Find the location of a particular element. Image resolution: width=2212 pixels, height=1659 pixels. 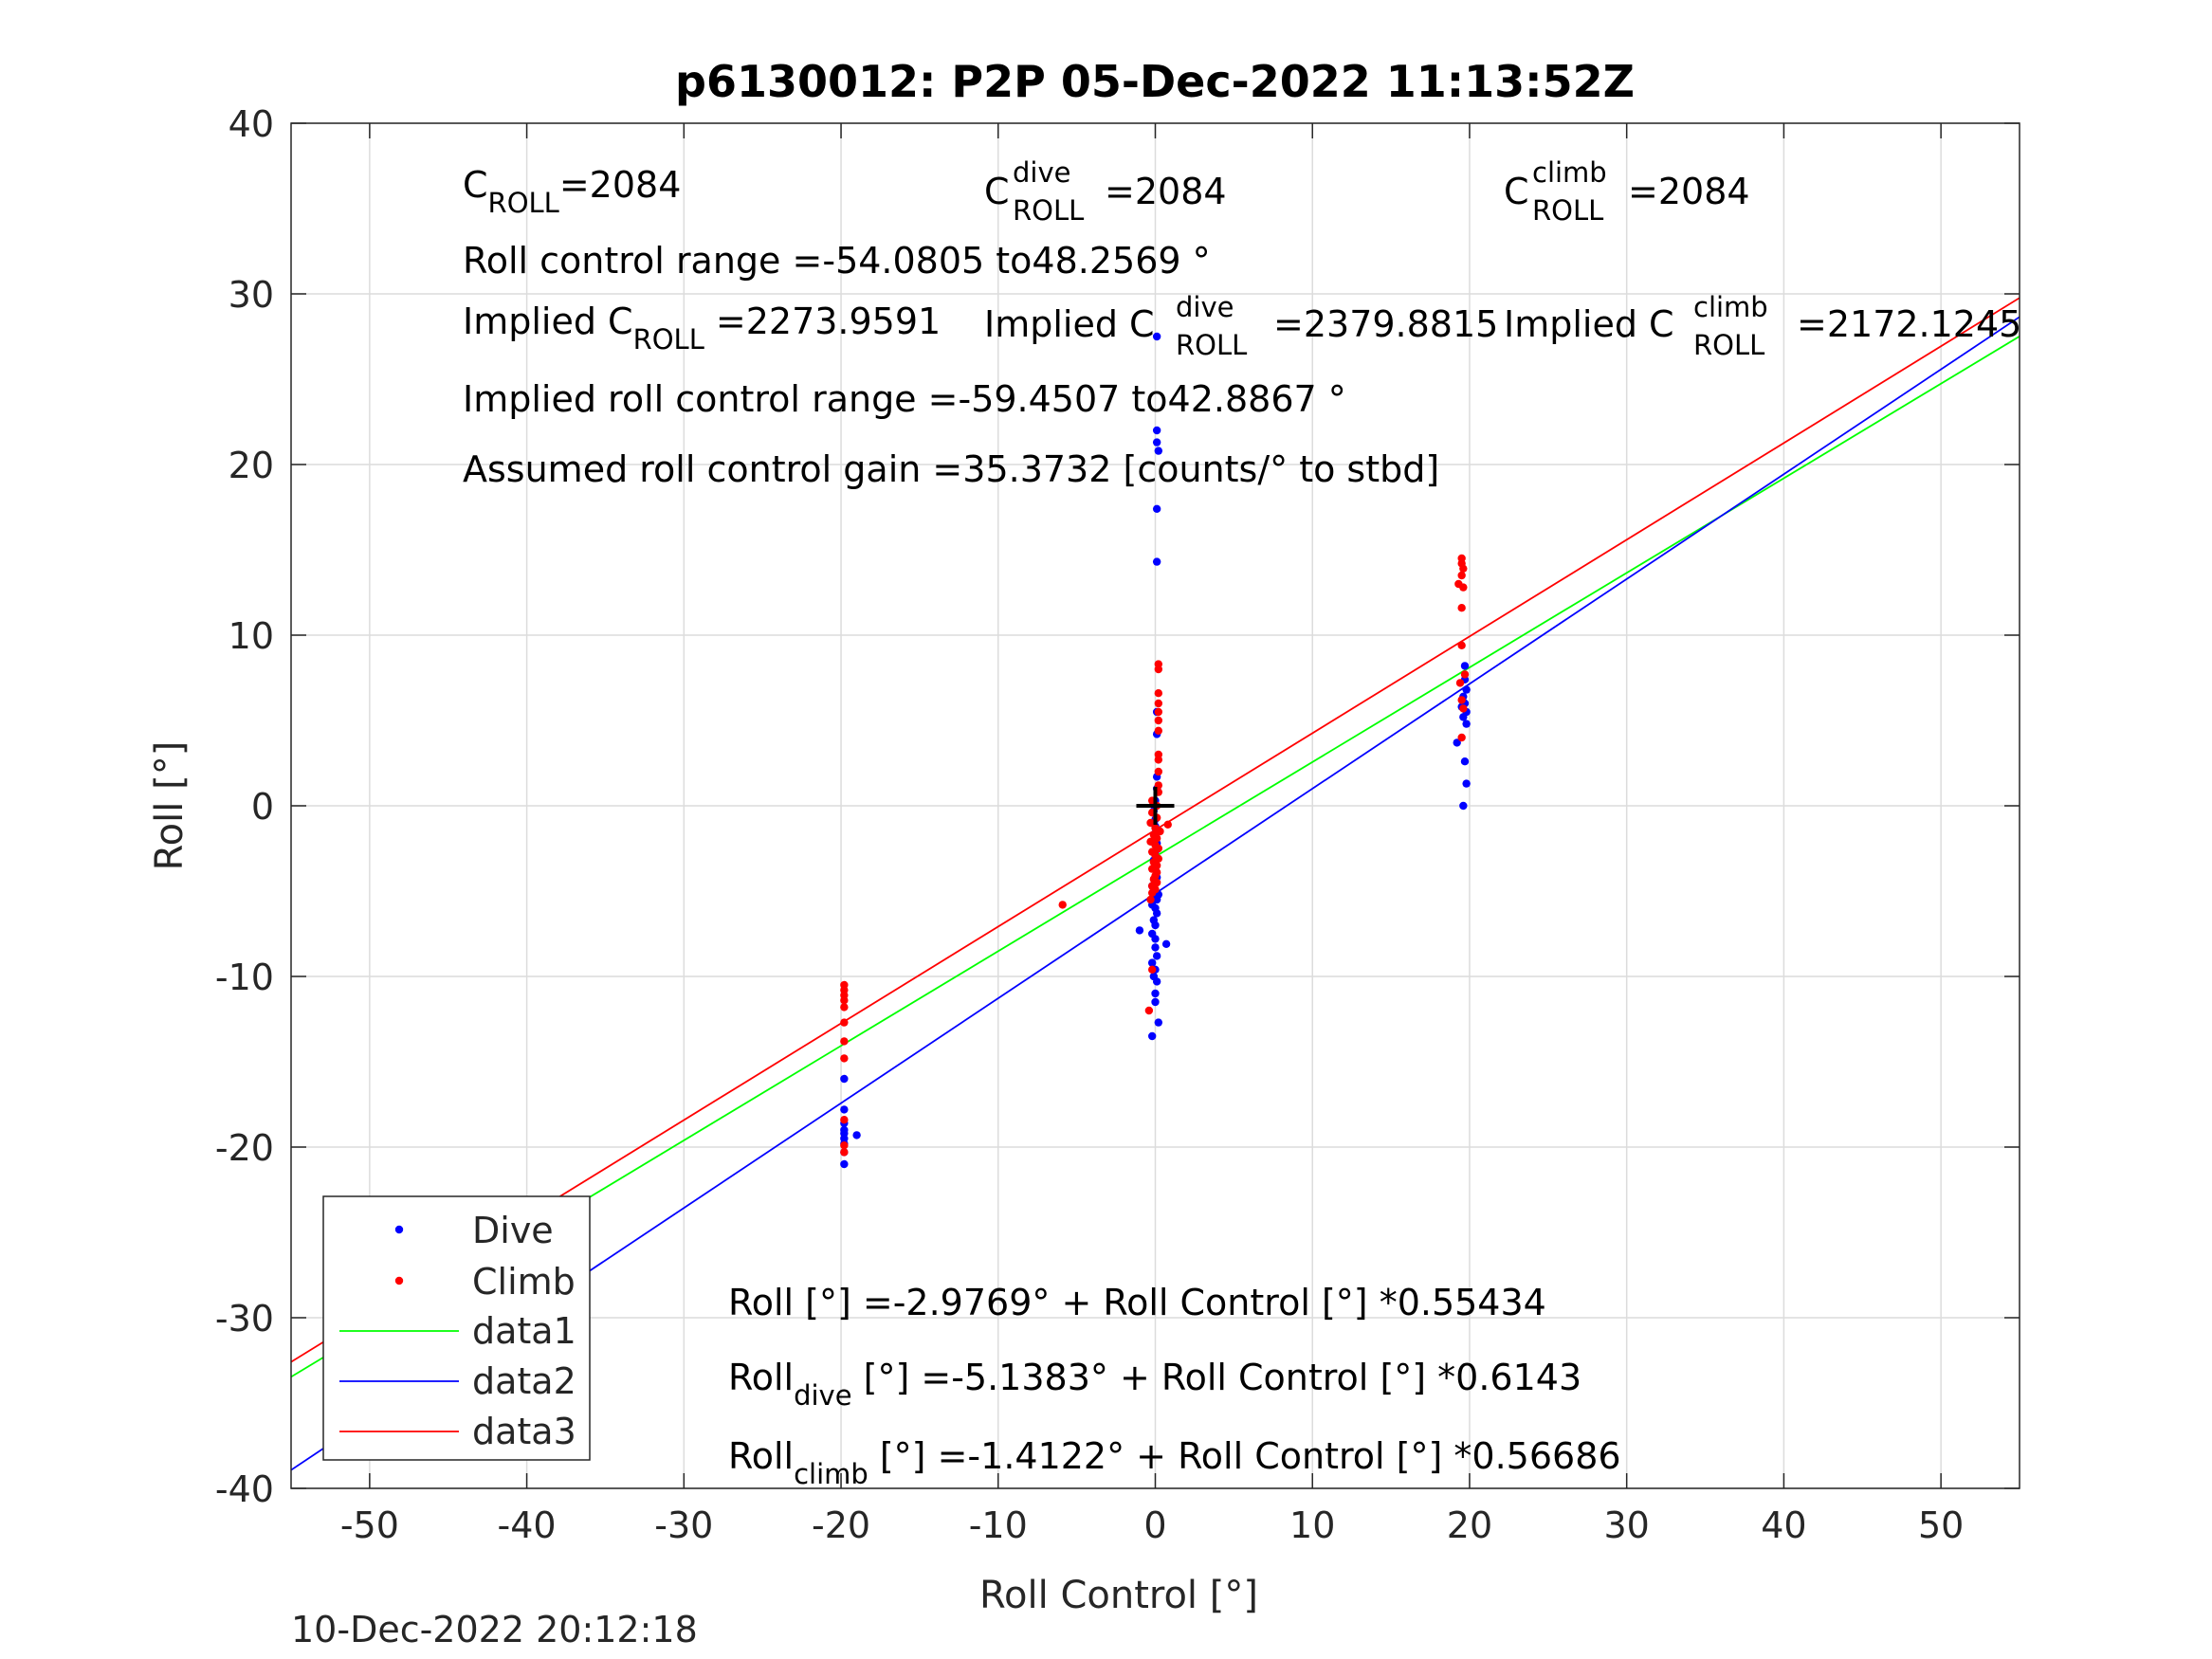

legend-marker-climb is located at coordinates (399, 1280).